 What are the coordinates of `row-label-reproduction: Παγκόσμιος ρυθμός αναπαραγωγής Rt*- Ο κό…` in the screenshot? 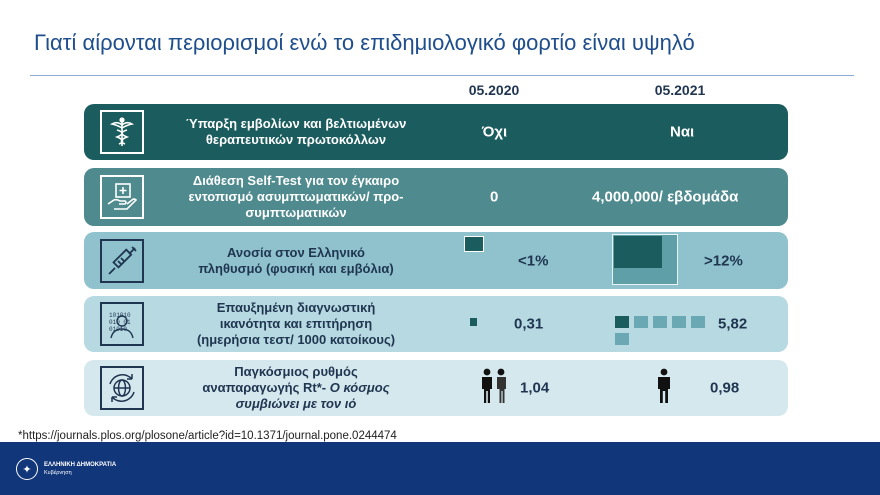 It's located at (296, 387).